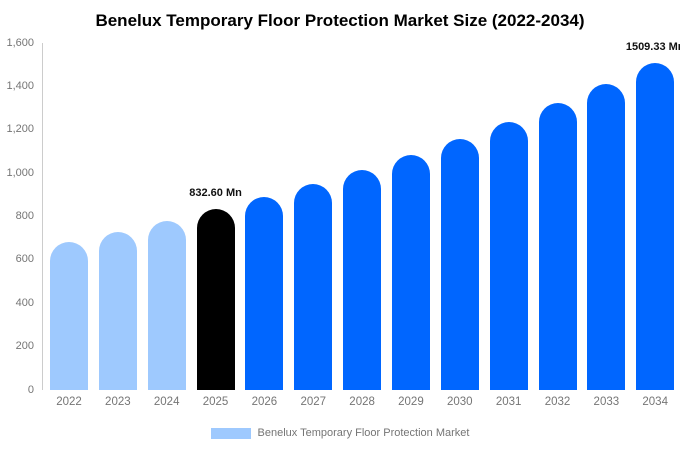 The image size is (680, 450). I want to click on y-axis-line, so click(42, 216).